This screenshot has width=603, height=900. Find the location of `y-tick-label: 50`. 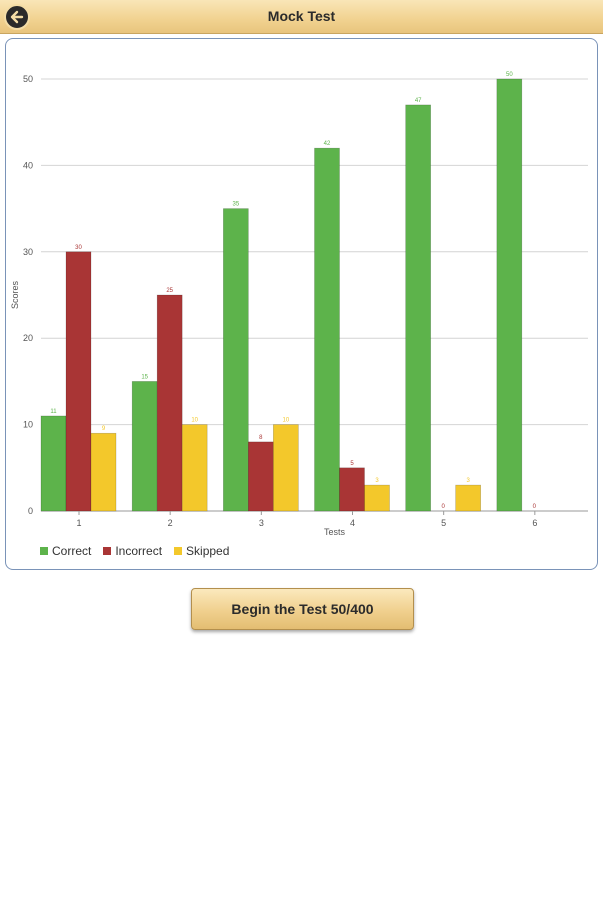

y-tick-label: 50 is located at coordinates (28, 79).